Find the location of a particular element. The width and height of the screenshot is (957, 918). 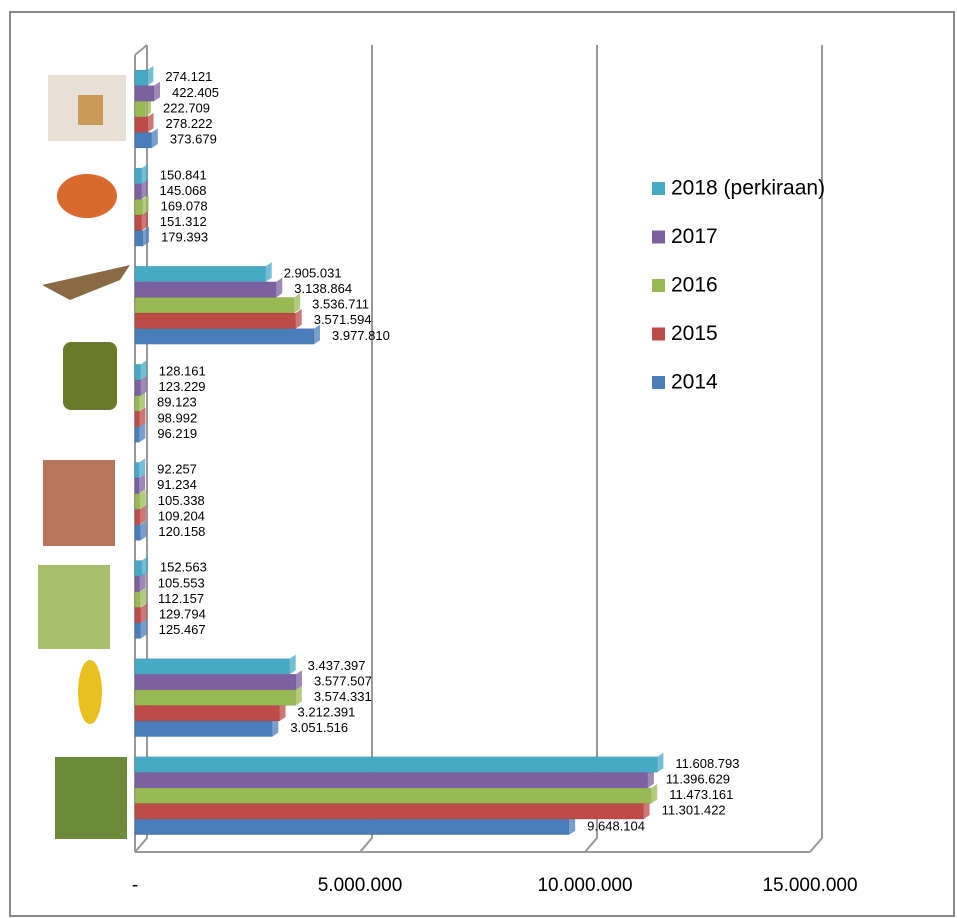

value-label: 125.467 is located at coordinates (182, 629).